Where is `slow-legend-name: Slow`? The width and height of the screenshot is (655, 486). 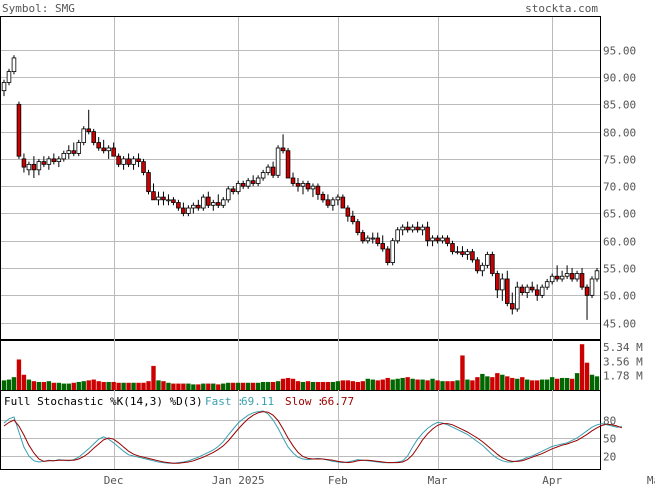 slow-legend-name: Slow is located at coordinates (298, 401).